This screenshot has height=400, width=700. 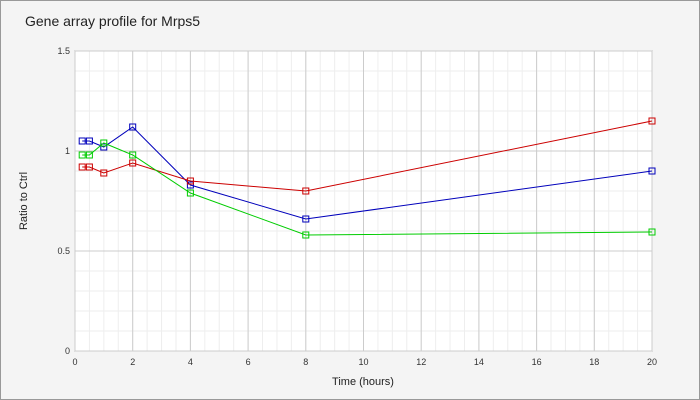 What do you see at coordinates (479, 362) in the screenshot?
I see `x-tick-label: 14` at bounding box center [479, 362].